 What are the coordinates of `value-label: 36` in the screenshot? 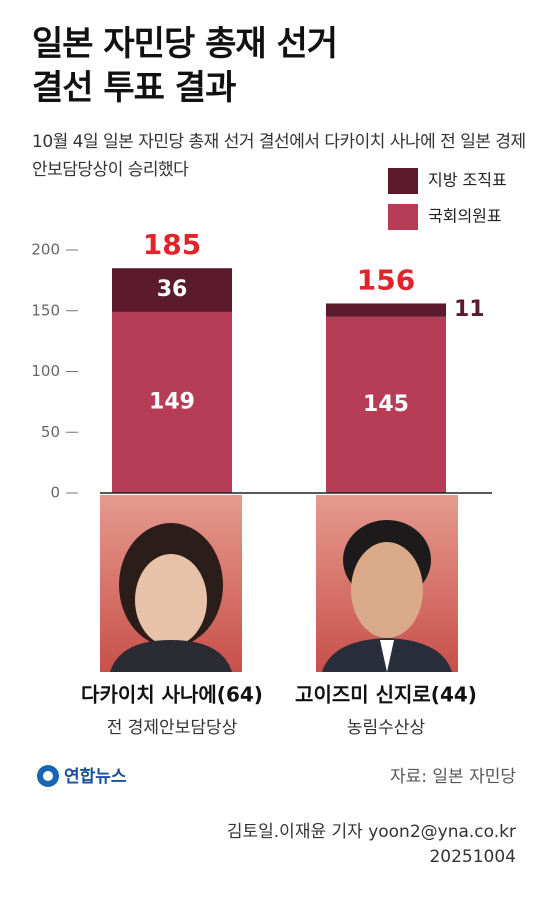 It's located at (172, 289).